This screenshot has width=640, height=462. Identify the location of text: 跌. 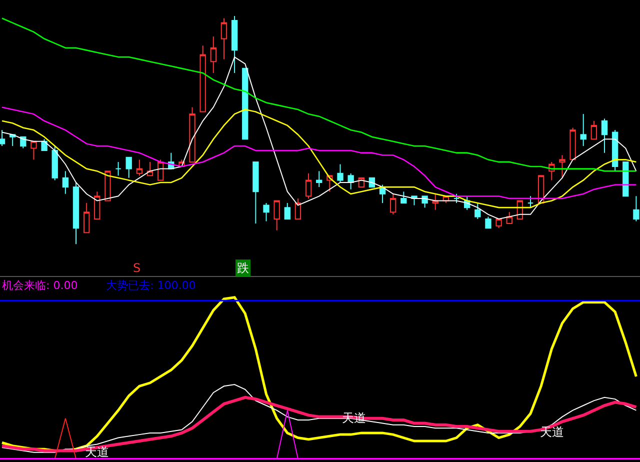
(243, 268).